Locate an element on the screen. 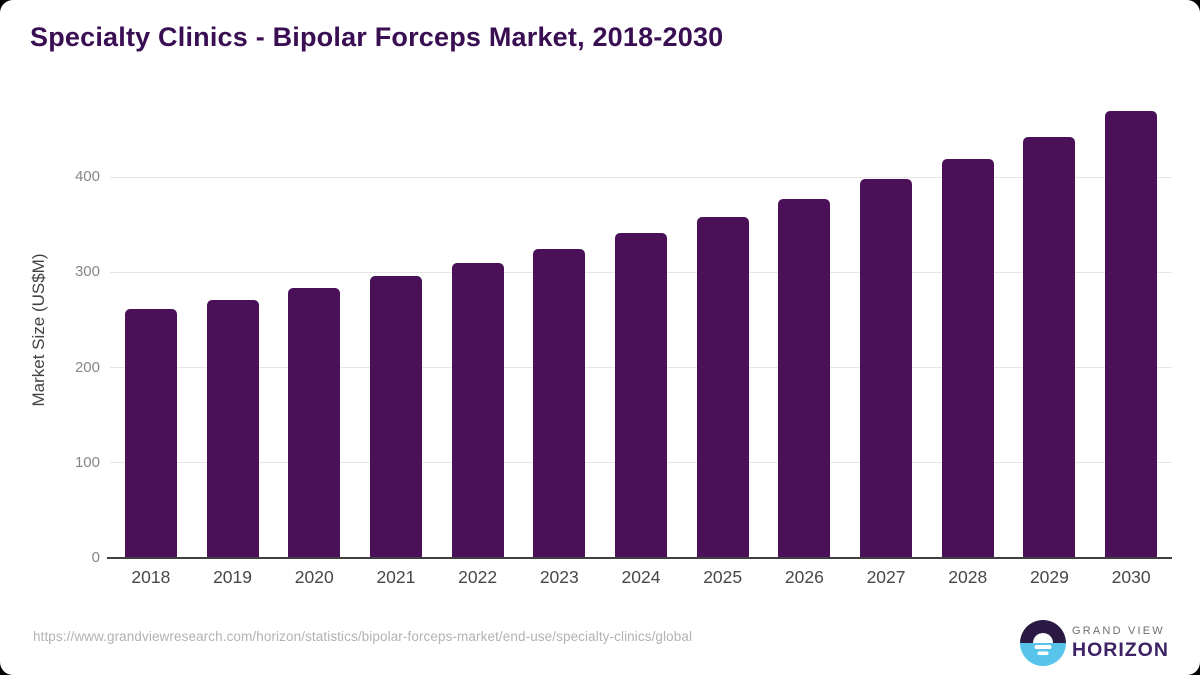 Image resolution: width=1200 pixels, height=675 pixels. y-tick-label-0: 0 is located at coordinates (95, 557).